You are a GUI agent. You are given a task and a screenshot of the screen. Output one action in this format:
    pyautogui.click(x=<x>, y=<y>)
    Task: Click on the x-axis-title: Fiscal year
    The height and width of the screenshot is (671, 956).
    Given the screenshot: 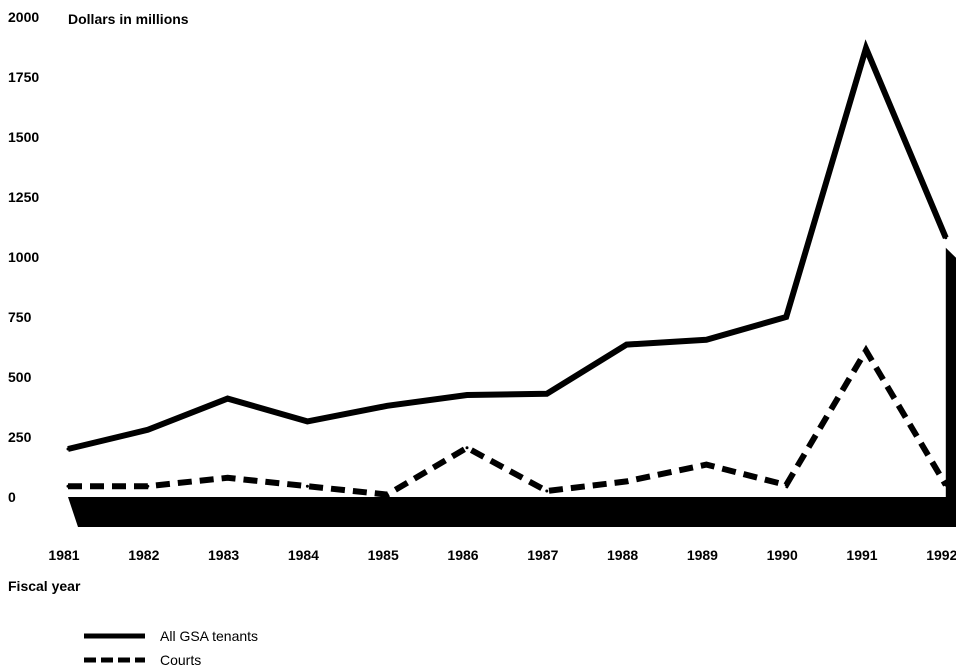 What is the action you would take?
    pyautogui.click(x=44, y=586)
    